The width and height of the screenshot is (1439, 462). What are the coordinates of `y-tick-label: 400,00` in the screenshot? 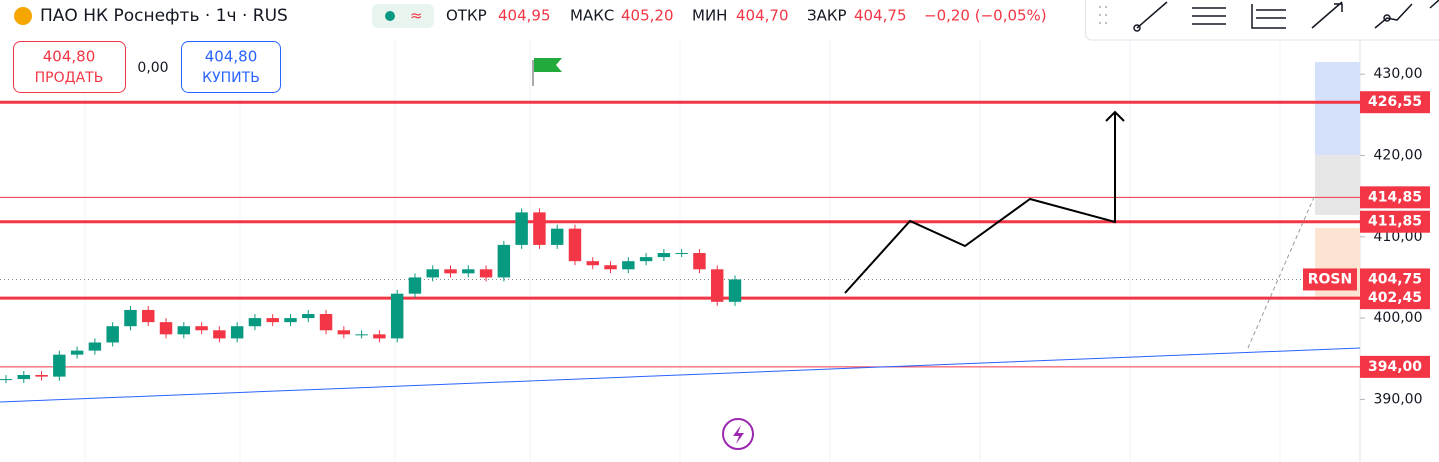 It's located at (1398, 318).